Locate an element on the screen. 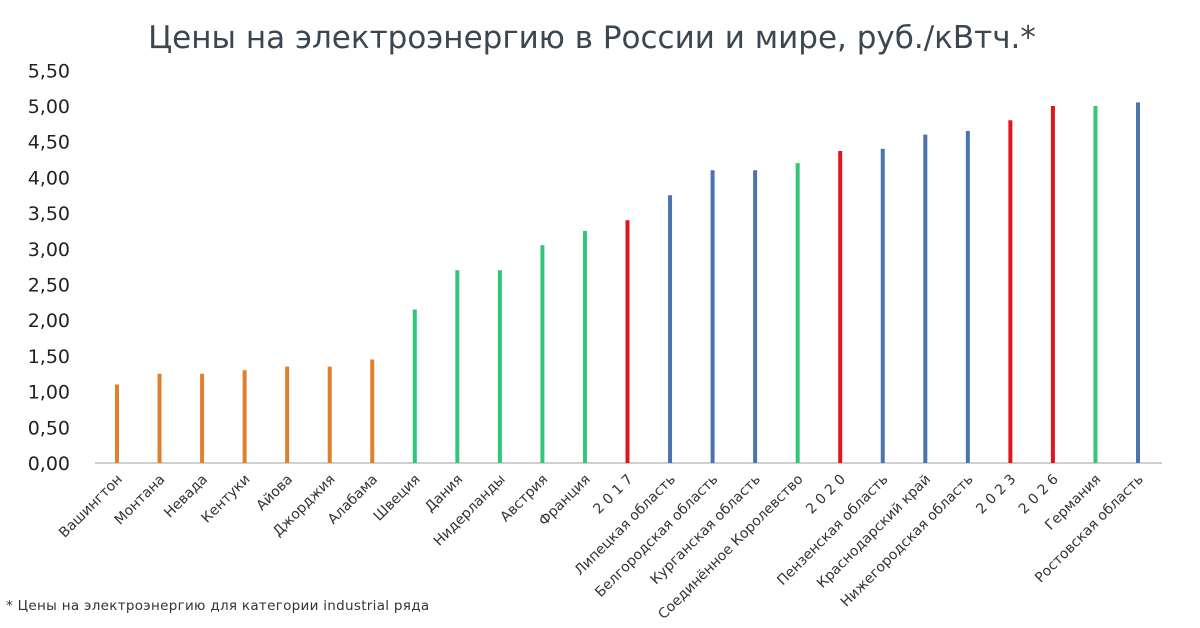 This screenshot has height=628, width=1200. y-tick-label: 3,50 is located at coordinates (49, 214).